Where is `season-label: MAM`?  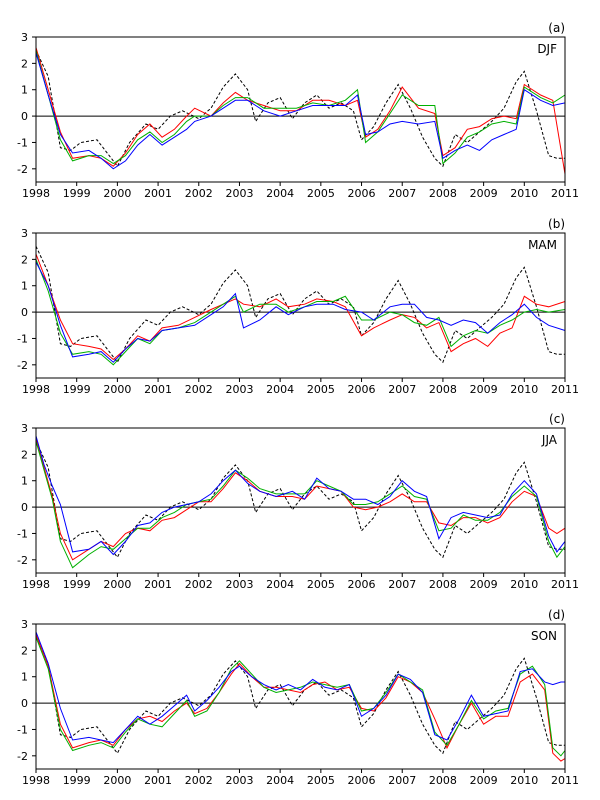 season-label: MAM is located at coordinates (542, 245).